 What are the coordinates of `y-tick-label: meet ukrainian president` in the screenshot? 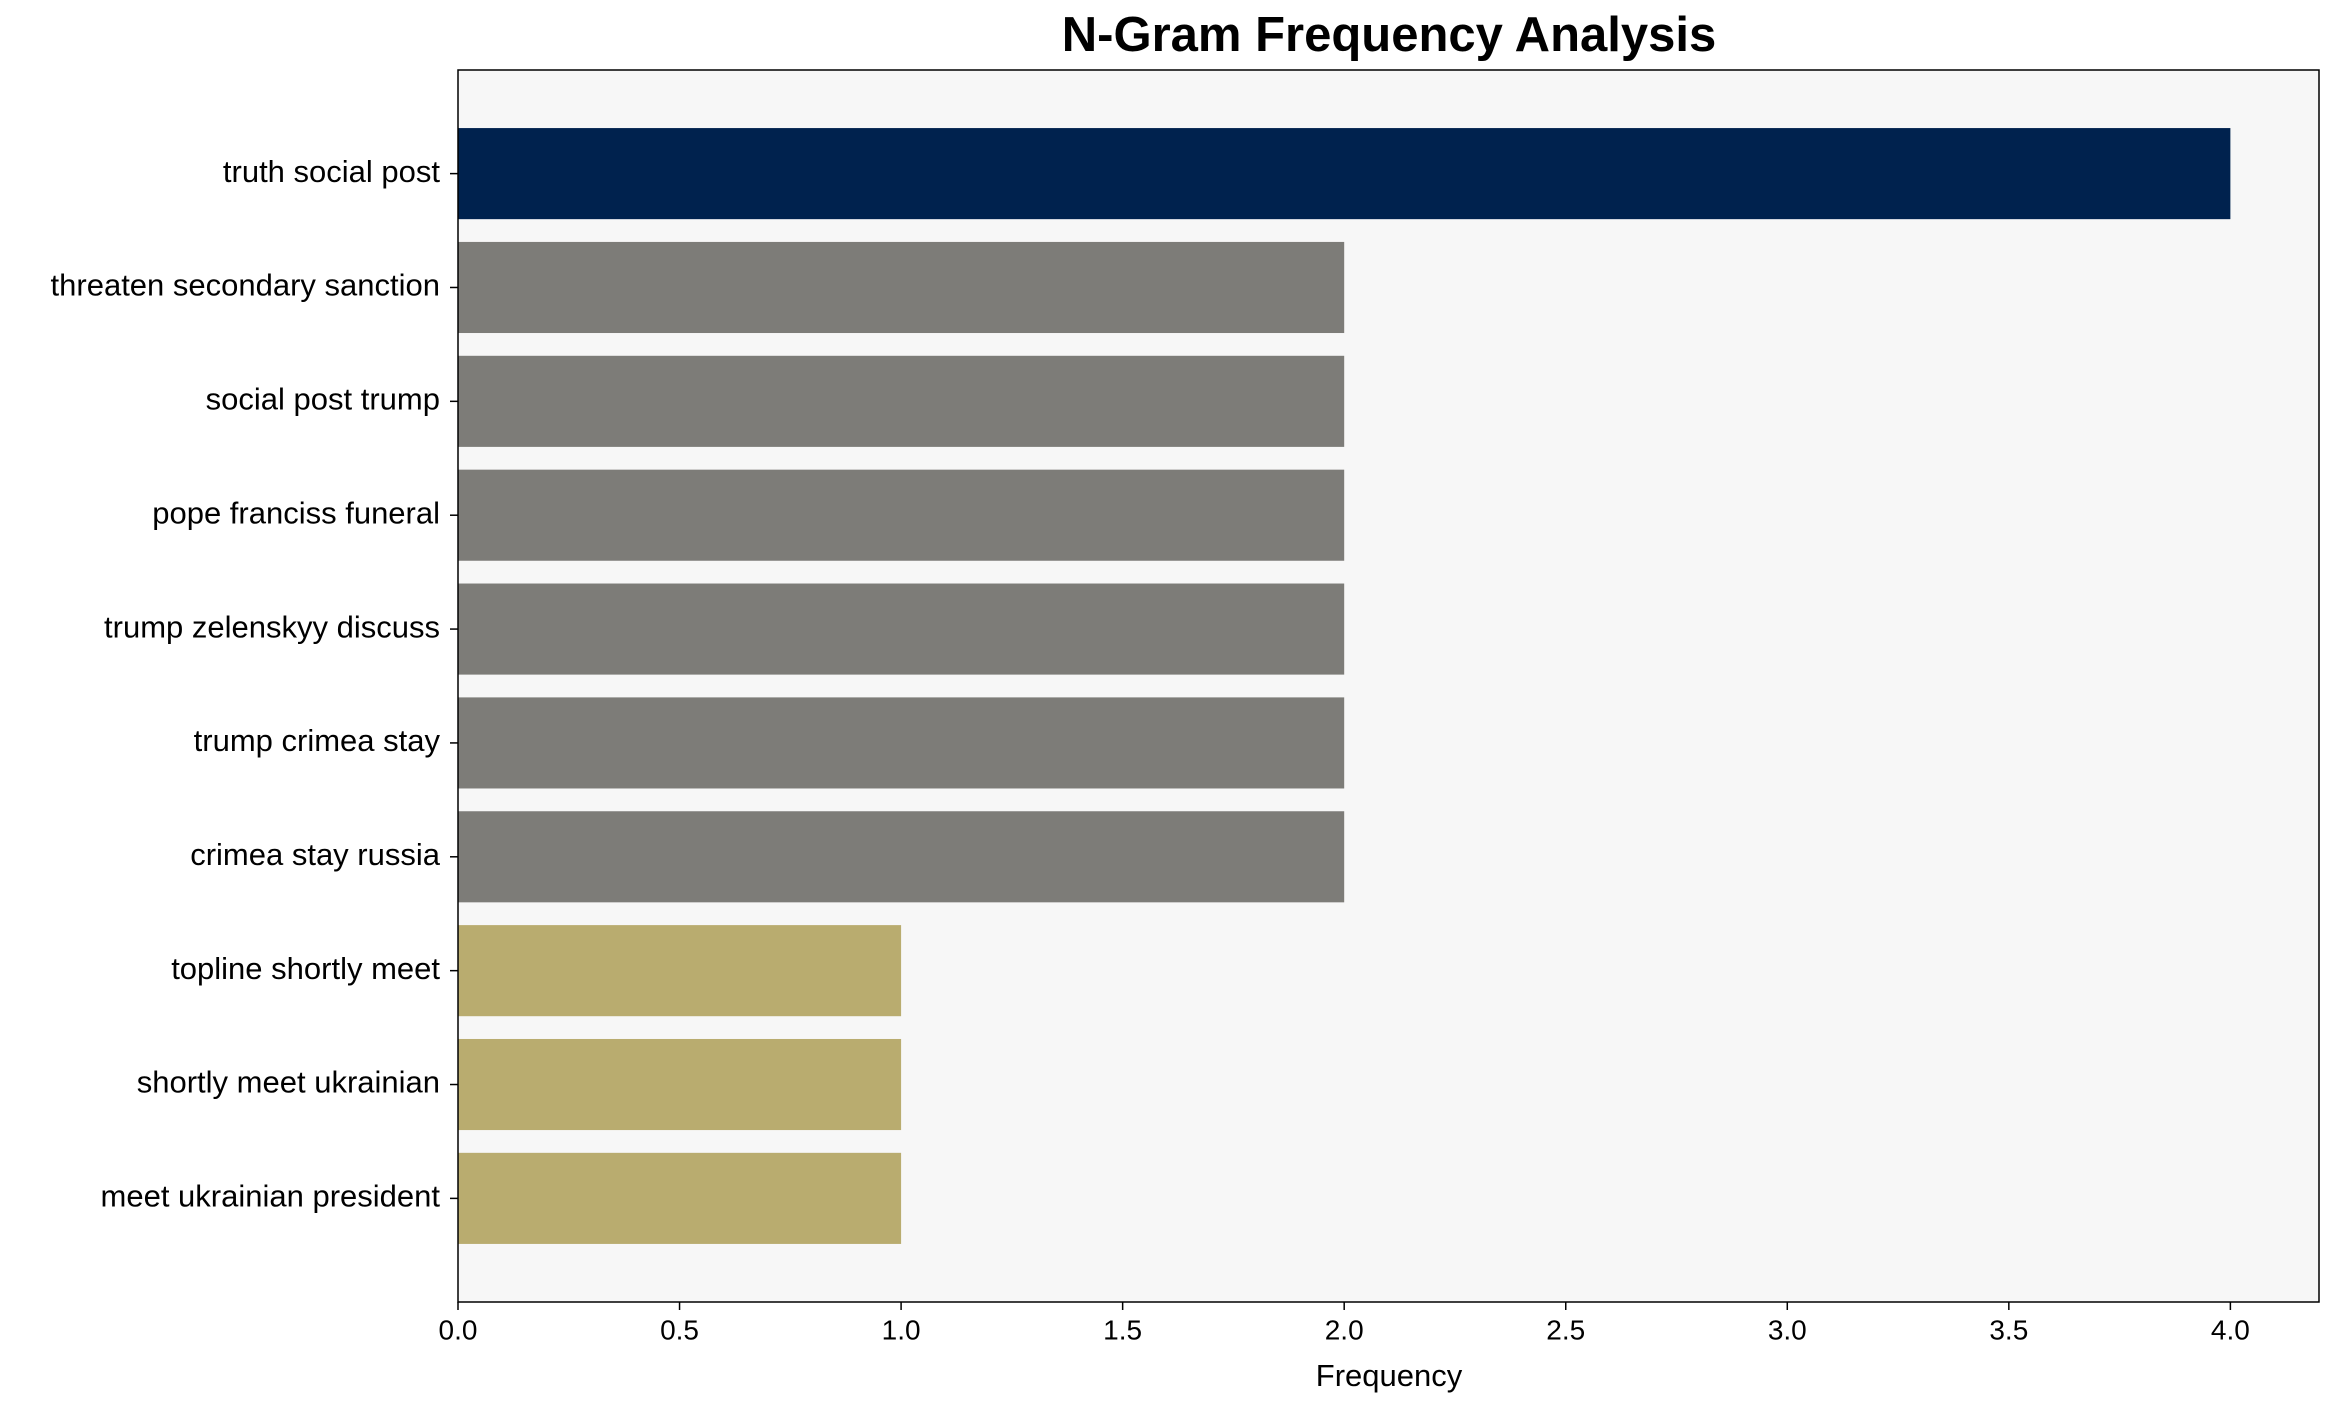 It's located at (271, 1196).